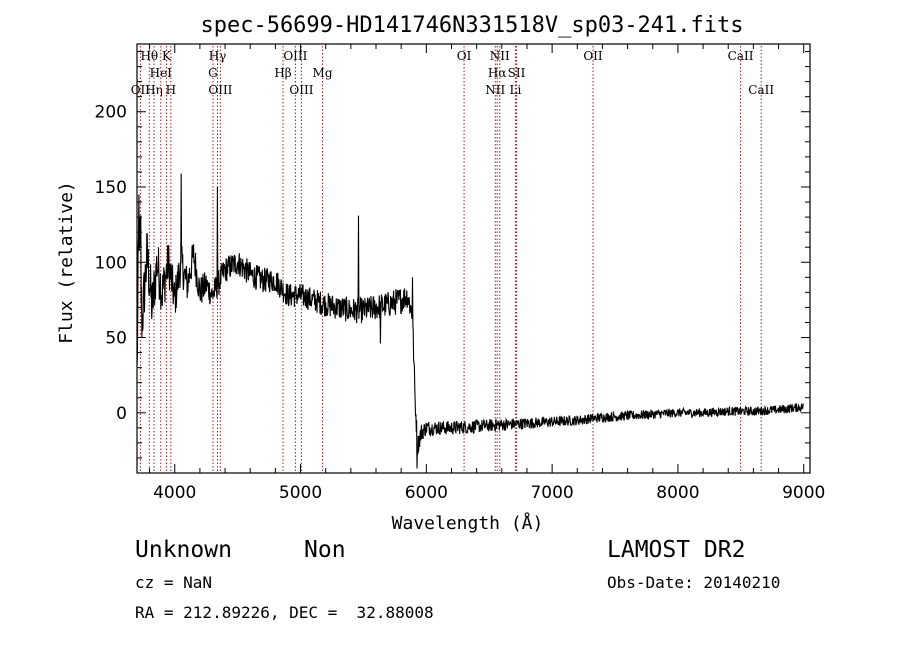  What do you see at coordinates (284, 612) in the screenshot?
I see `coordinates-label: RA = 212.89226, DEC = 32.88008` at bounding box center [284, 612].